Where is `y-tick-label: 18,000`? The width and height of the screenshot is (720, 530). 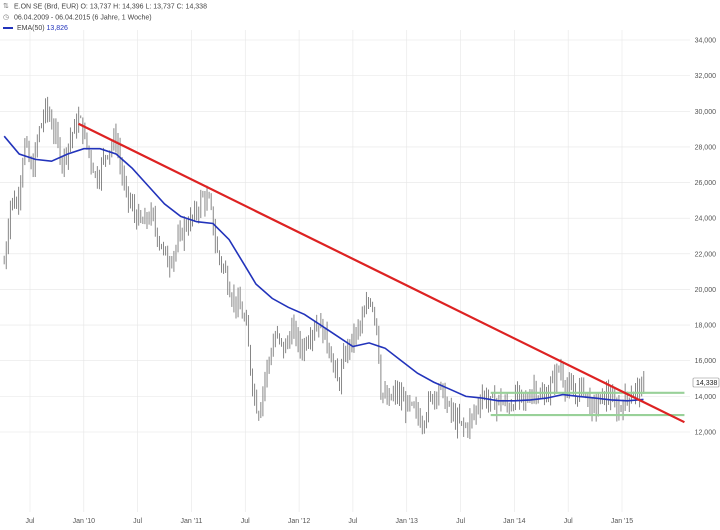 y-tick-label: 18,000 is located at coordinates (706, 326).